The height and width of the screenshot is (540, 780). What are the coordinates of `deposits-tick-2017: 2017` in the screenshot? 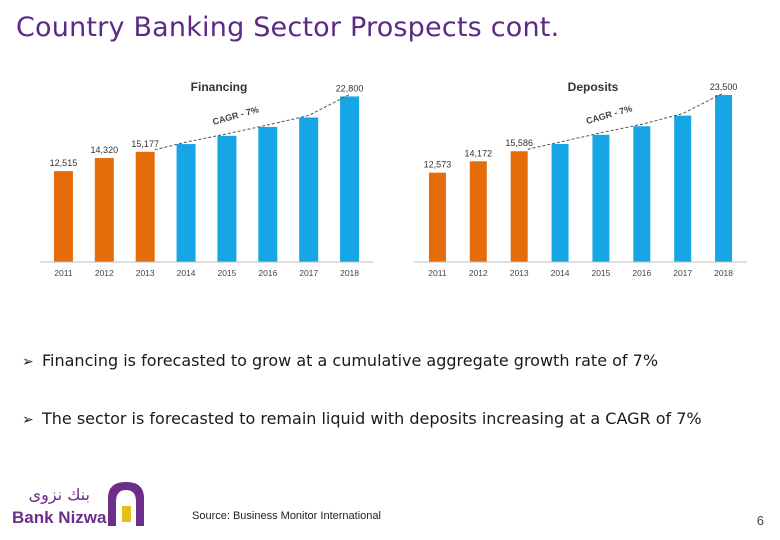 It's located at (682, 273).